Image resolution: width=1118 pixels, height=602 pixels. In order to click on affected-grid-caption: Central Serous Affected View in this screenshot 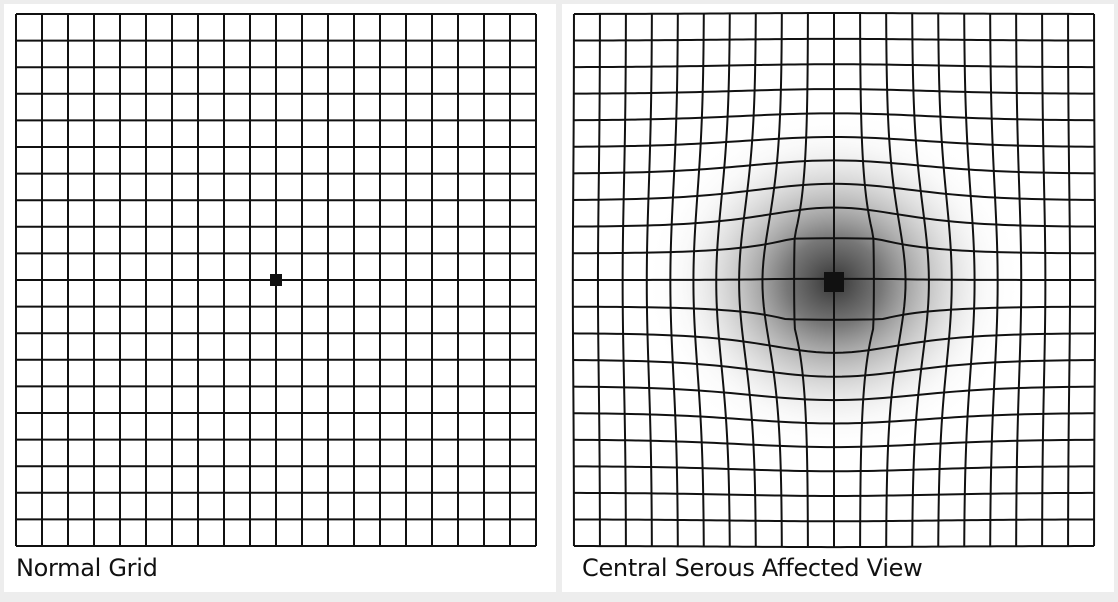, I will do `click(752, 568)`.